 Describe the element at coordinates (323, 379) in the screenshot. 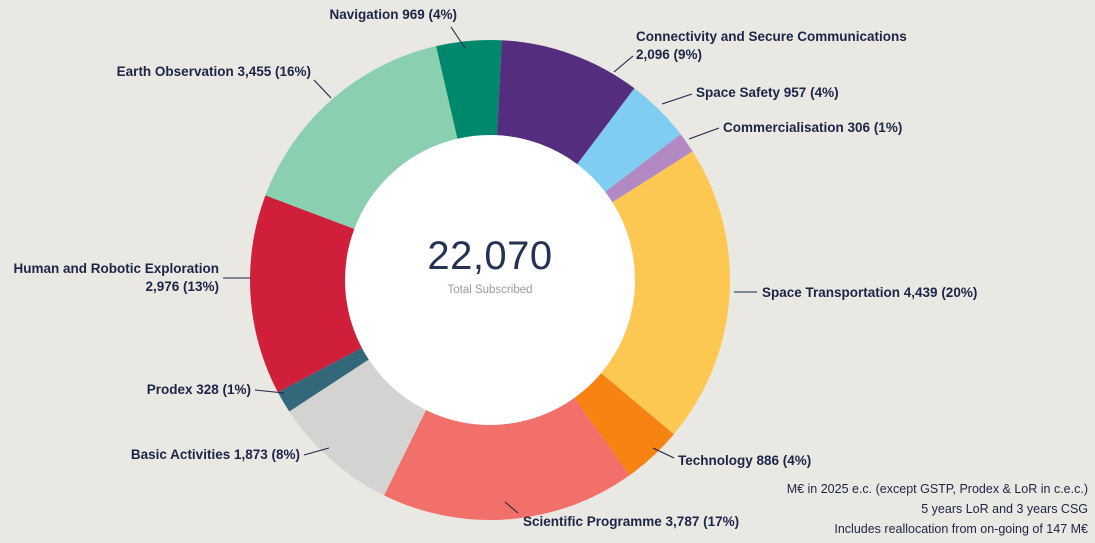

I see `donut-segment-prodex` at that location.